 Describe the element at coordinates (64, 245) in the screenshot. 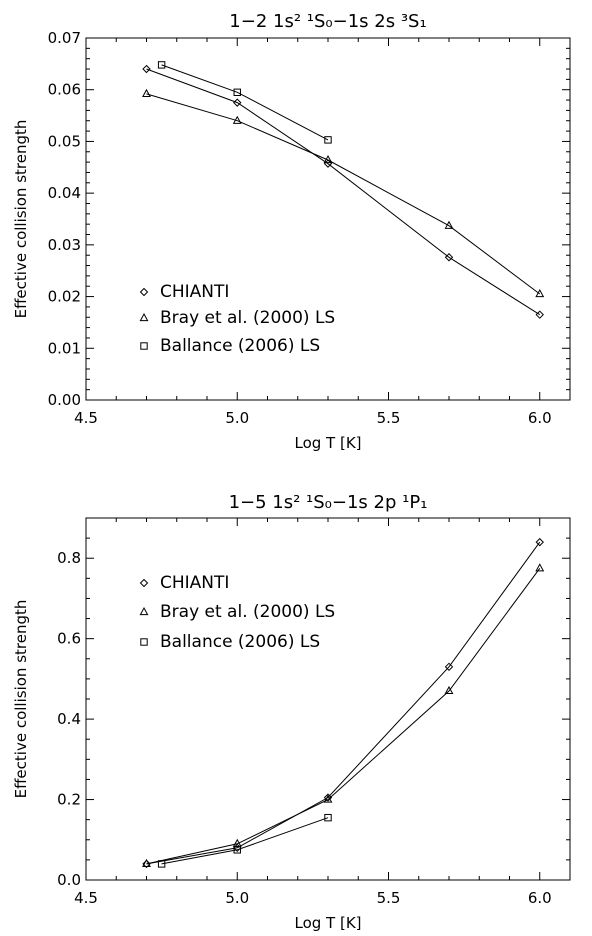

I see `y-tick-label: 0.03` at that location.